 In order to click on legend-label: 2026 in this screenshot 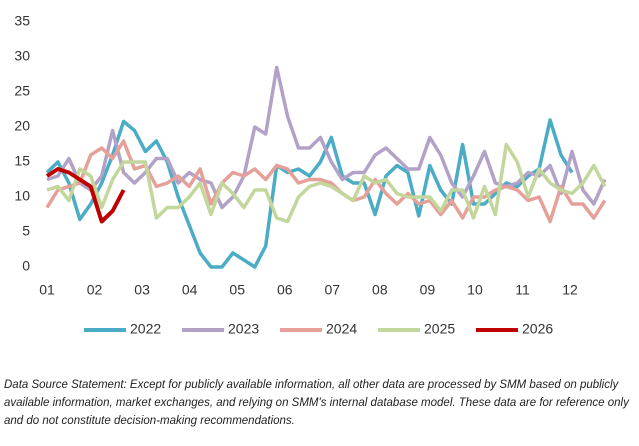, I will do `click(537, 329)`.